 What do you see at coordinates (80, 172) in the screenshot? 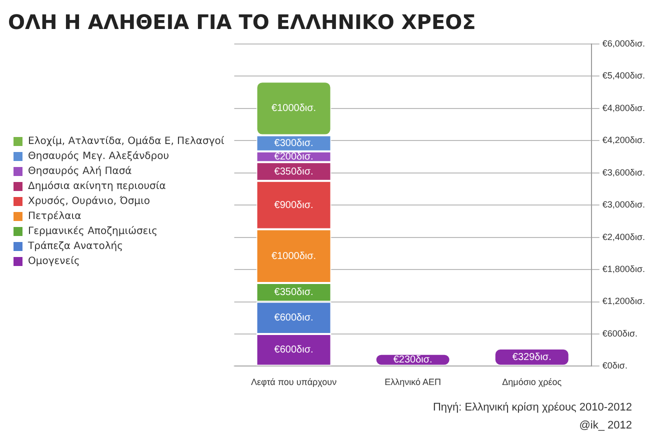
I see `legend-label: Θησαυρός Αλή Πασά` at bounding box center [80, 172].